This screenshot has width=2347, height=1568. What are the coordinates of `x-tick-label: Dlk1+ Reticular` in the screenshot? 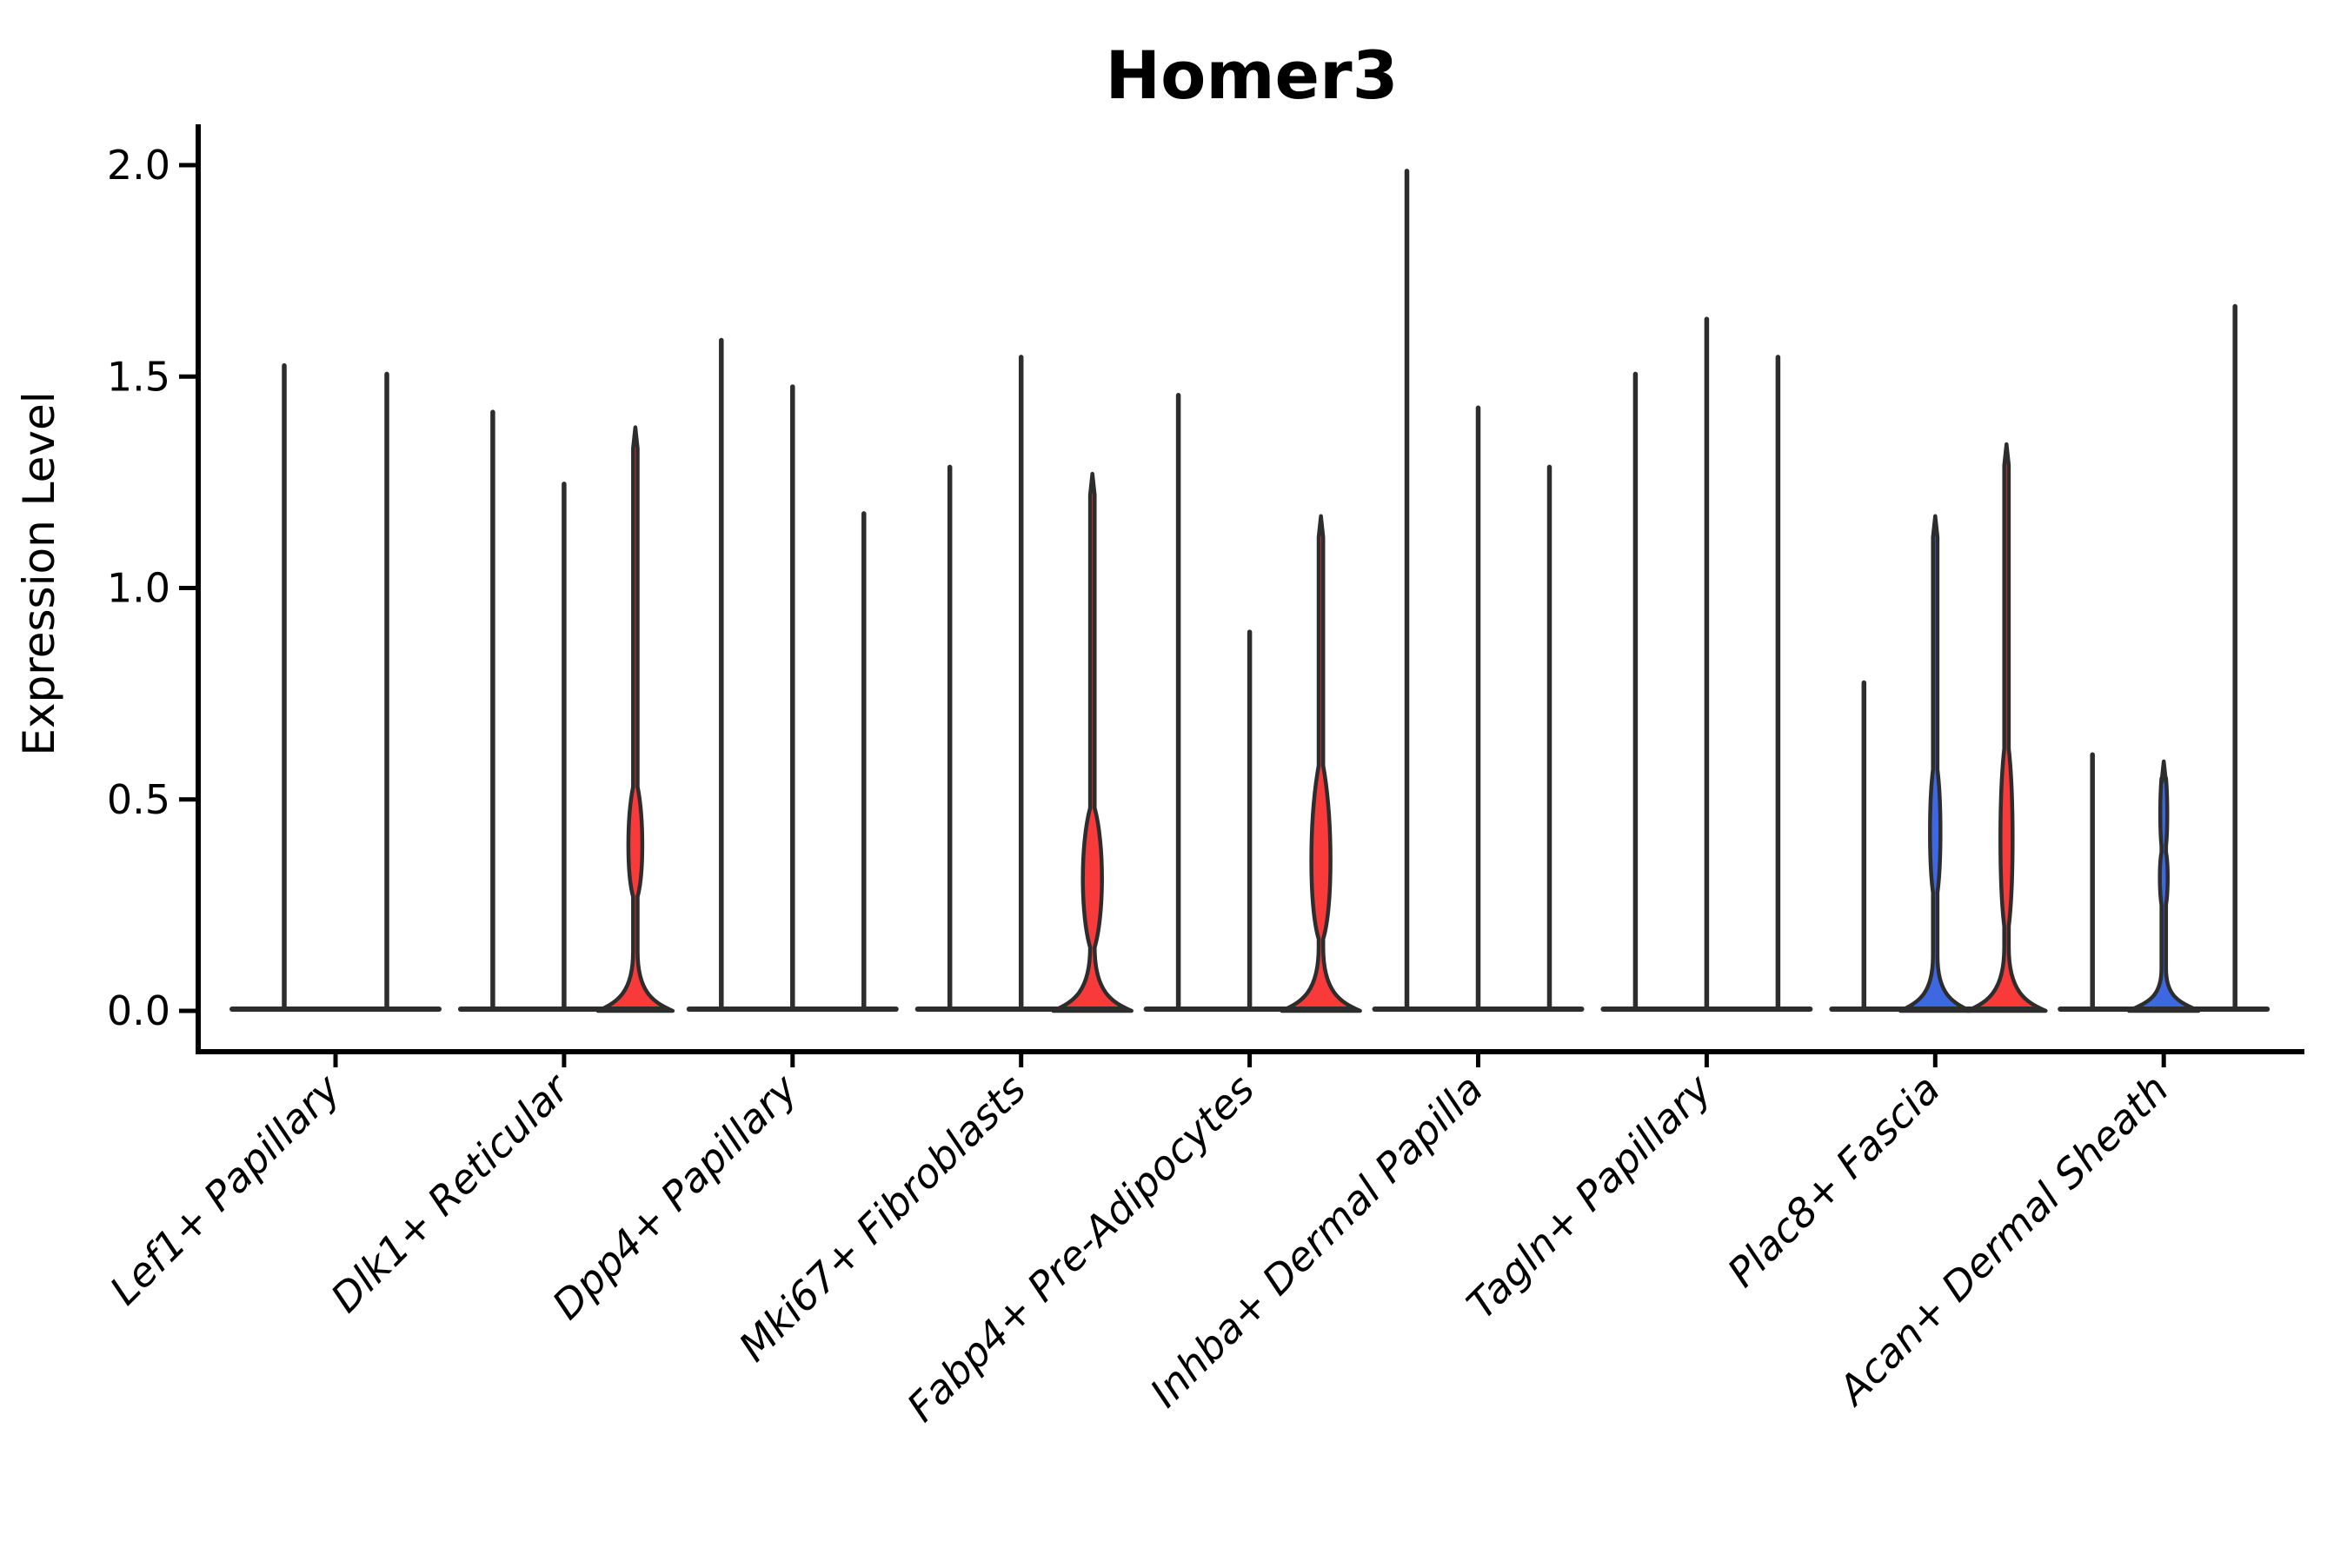 It's located at (451, 1192).